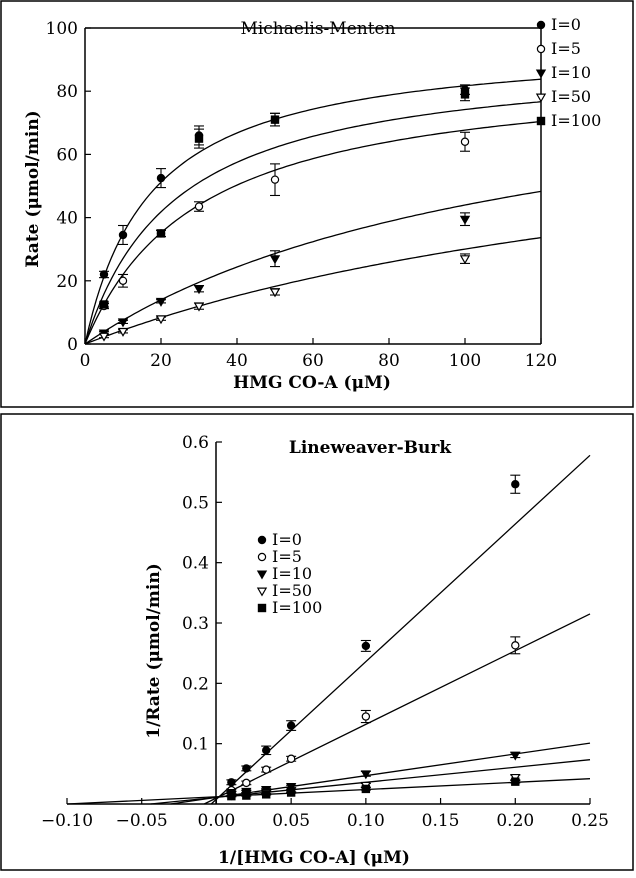 The width and height of the screenshot is (636, 878). I want to click on lb-title: Lineweaver-Burk, so click(370, 448).